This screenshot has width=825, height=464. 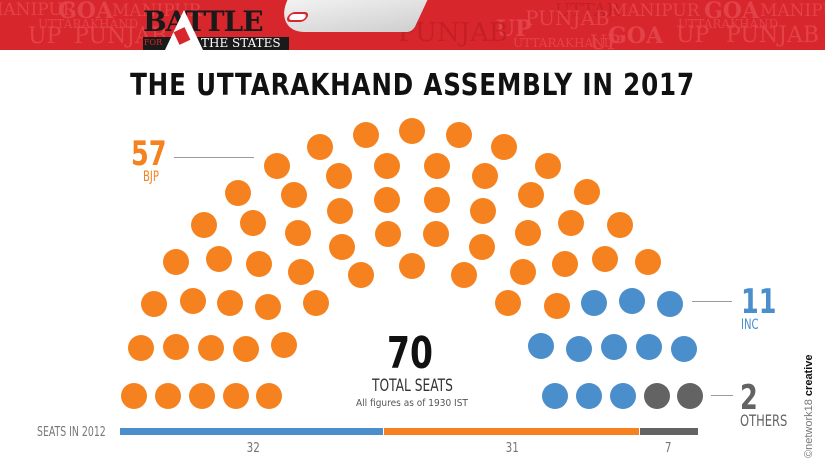 I want to click on bjp-leader-line, so click(x=214, y=157).